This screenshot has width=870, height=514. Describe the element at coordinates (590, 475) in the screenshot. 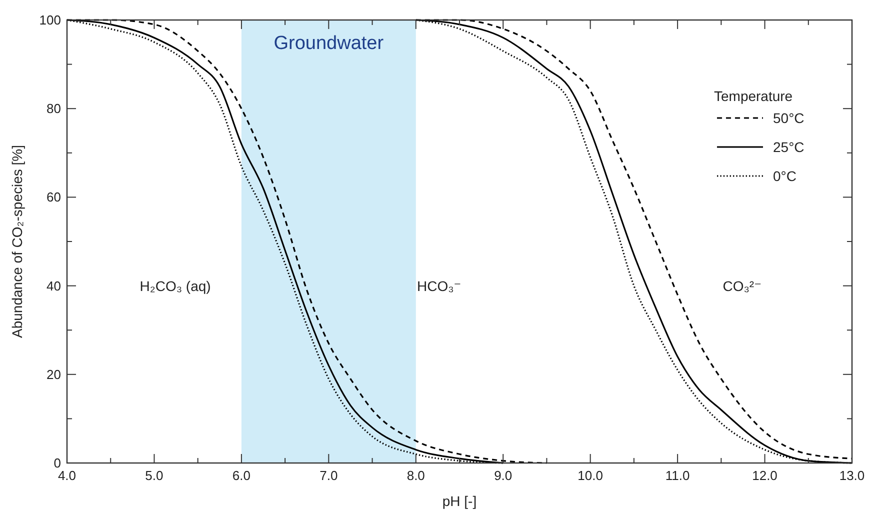

I see `x-tick-label: 10.0` at that location.